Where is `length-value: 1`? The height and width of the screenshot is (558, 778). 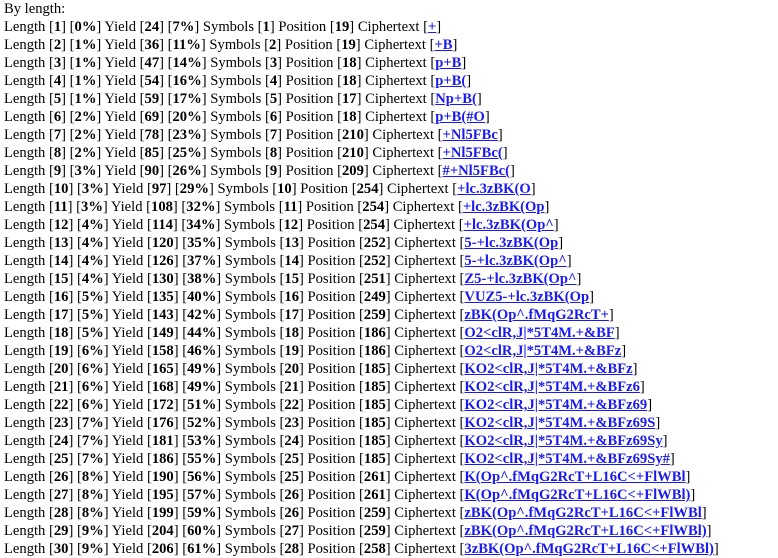
length-value: 1 is located at coordinates (57, 27).